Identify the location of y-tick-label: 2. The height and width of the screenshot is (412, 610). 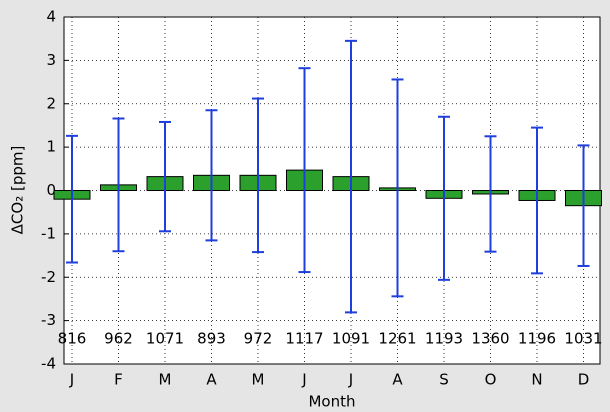
(51, 103).